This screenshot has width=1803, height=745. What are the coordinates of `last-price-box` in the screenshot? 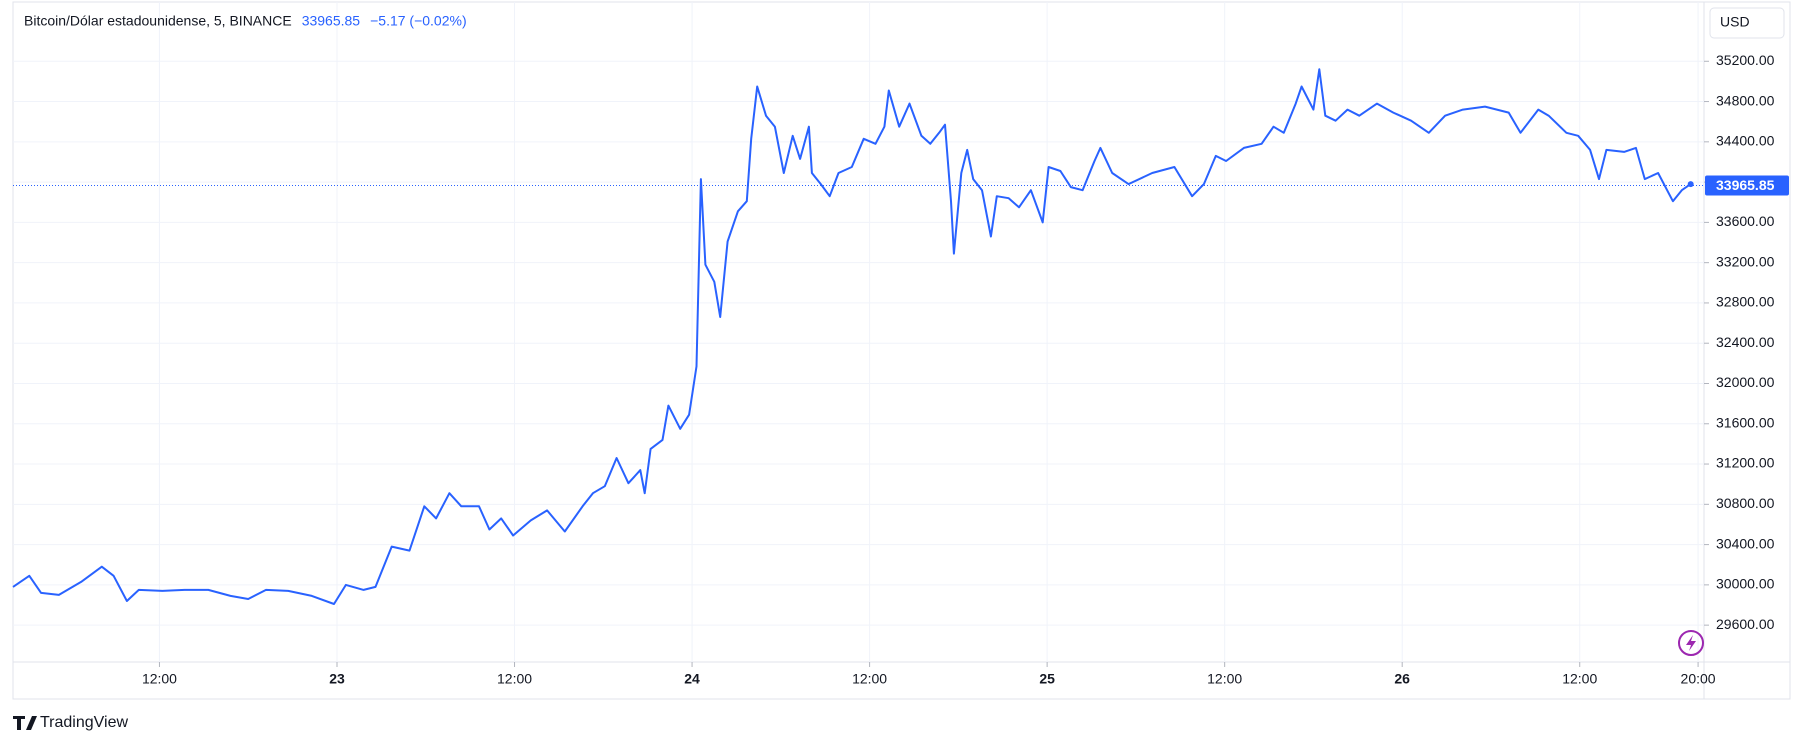 It's located at (1747, 185).